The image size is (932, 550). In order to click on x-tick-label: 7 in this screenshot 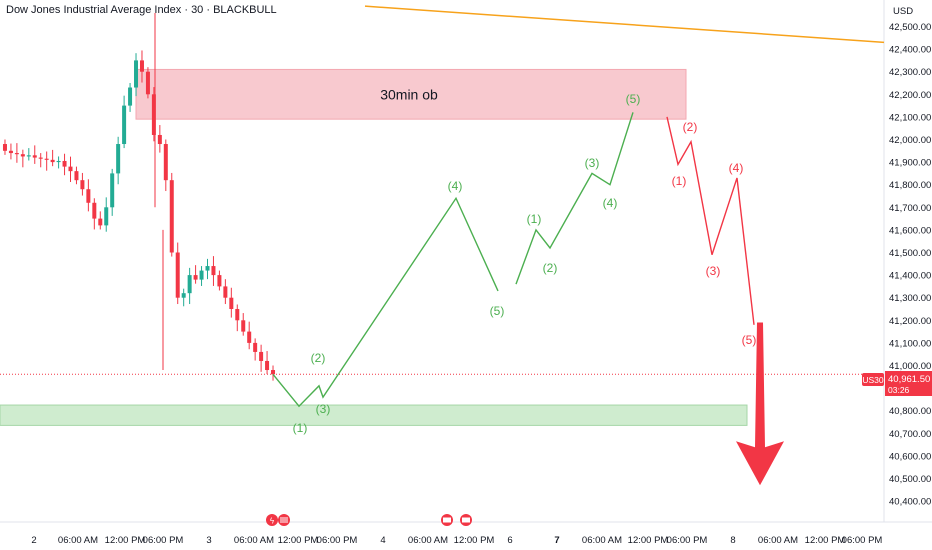, I will do `click(556, 540)`.